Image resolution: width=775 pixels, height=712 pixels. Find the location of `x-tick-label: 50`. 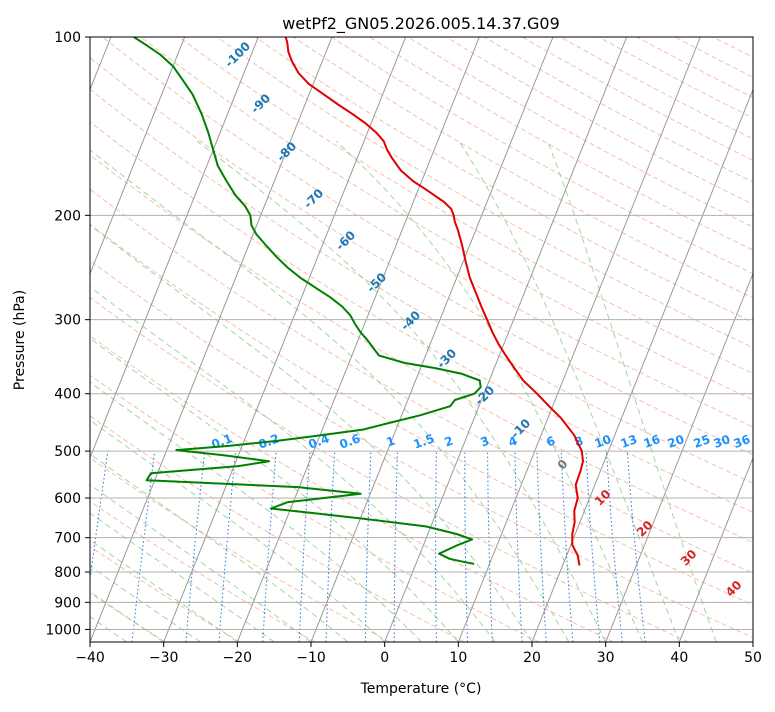

x-tick-label: 50 is located at coordinates (753, 658).